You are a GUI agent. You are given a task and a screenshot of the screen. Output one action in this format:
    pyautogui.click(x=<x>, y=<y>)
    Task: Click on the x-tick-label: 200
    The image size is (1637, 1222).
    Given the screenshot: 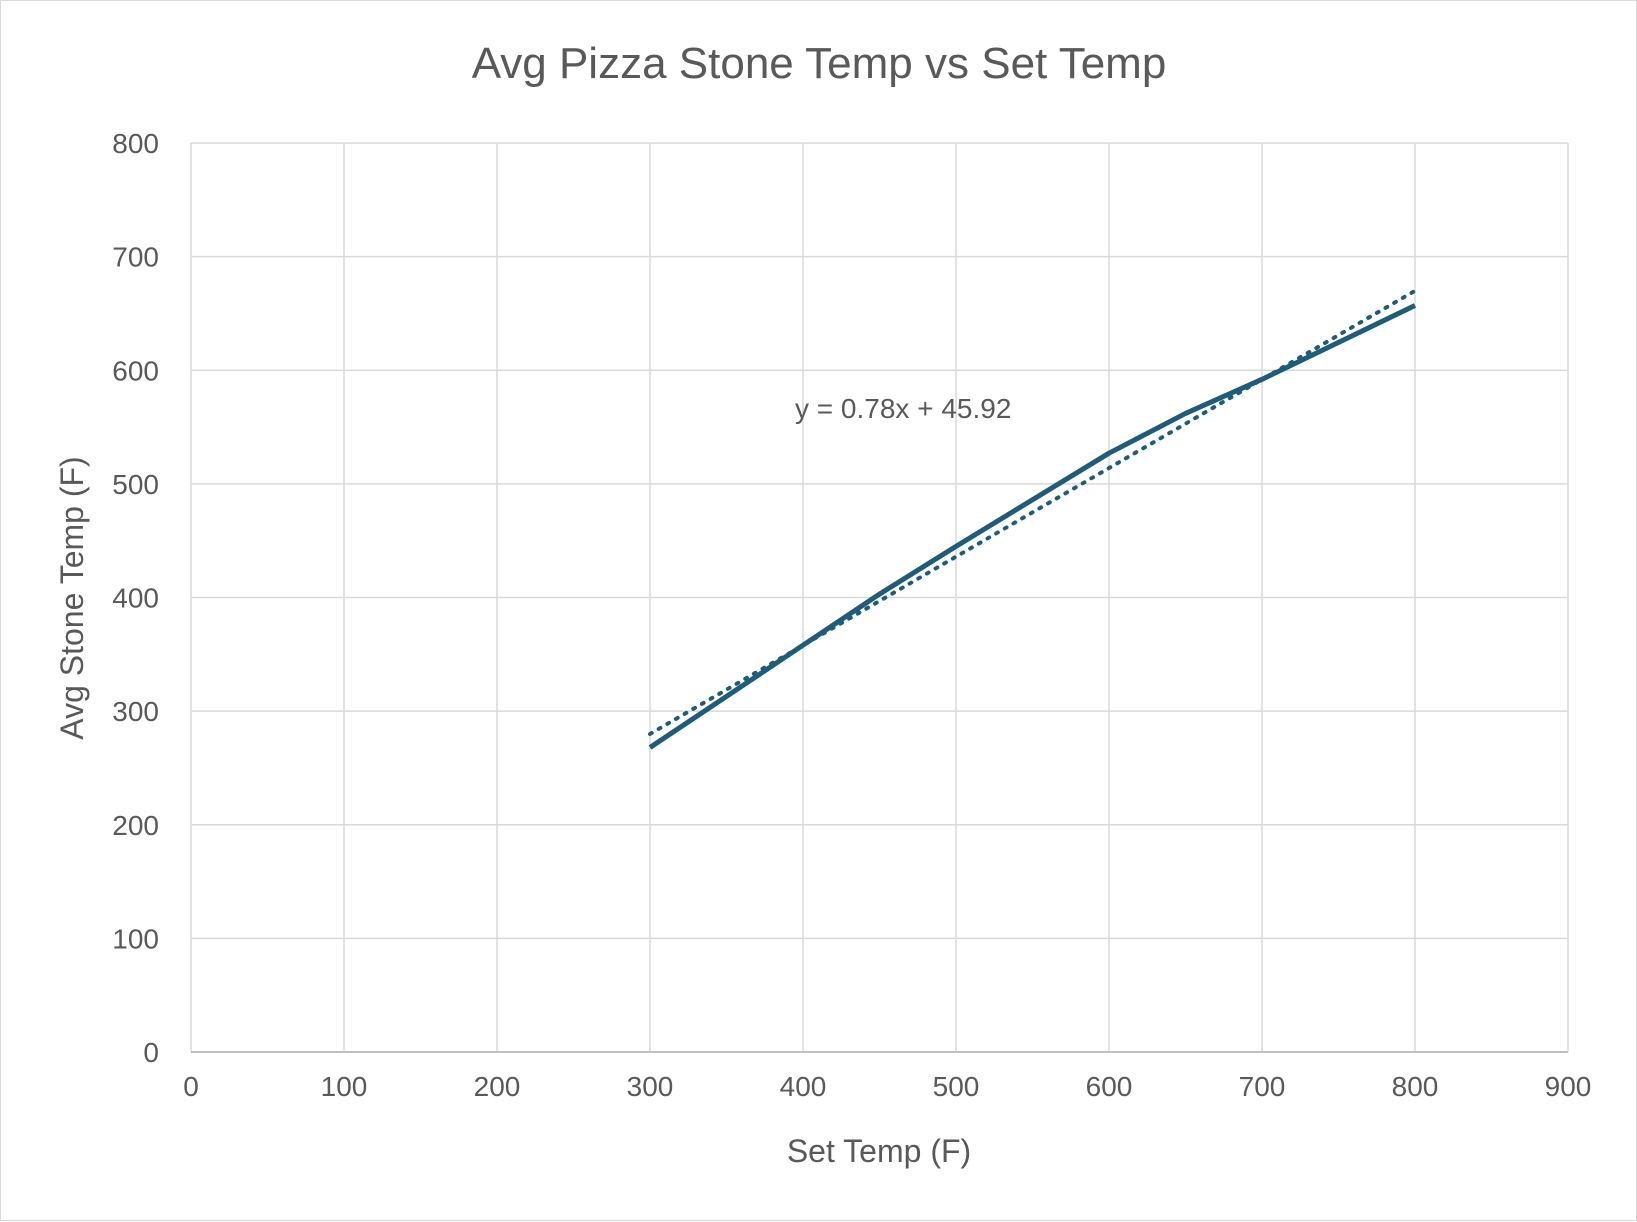 What is the action you would take?
    pyautogui.click(x=497, y=1086)
    